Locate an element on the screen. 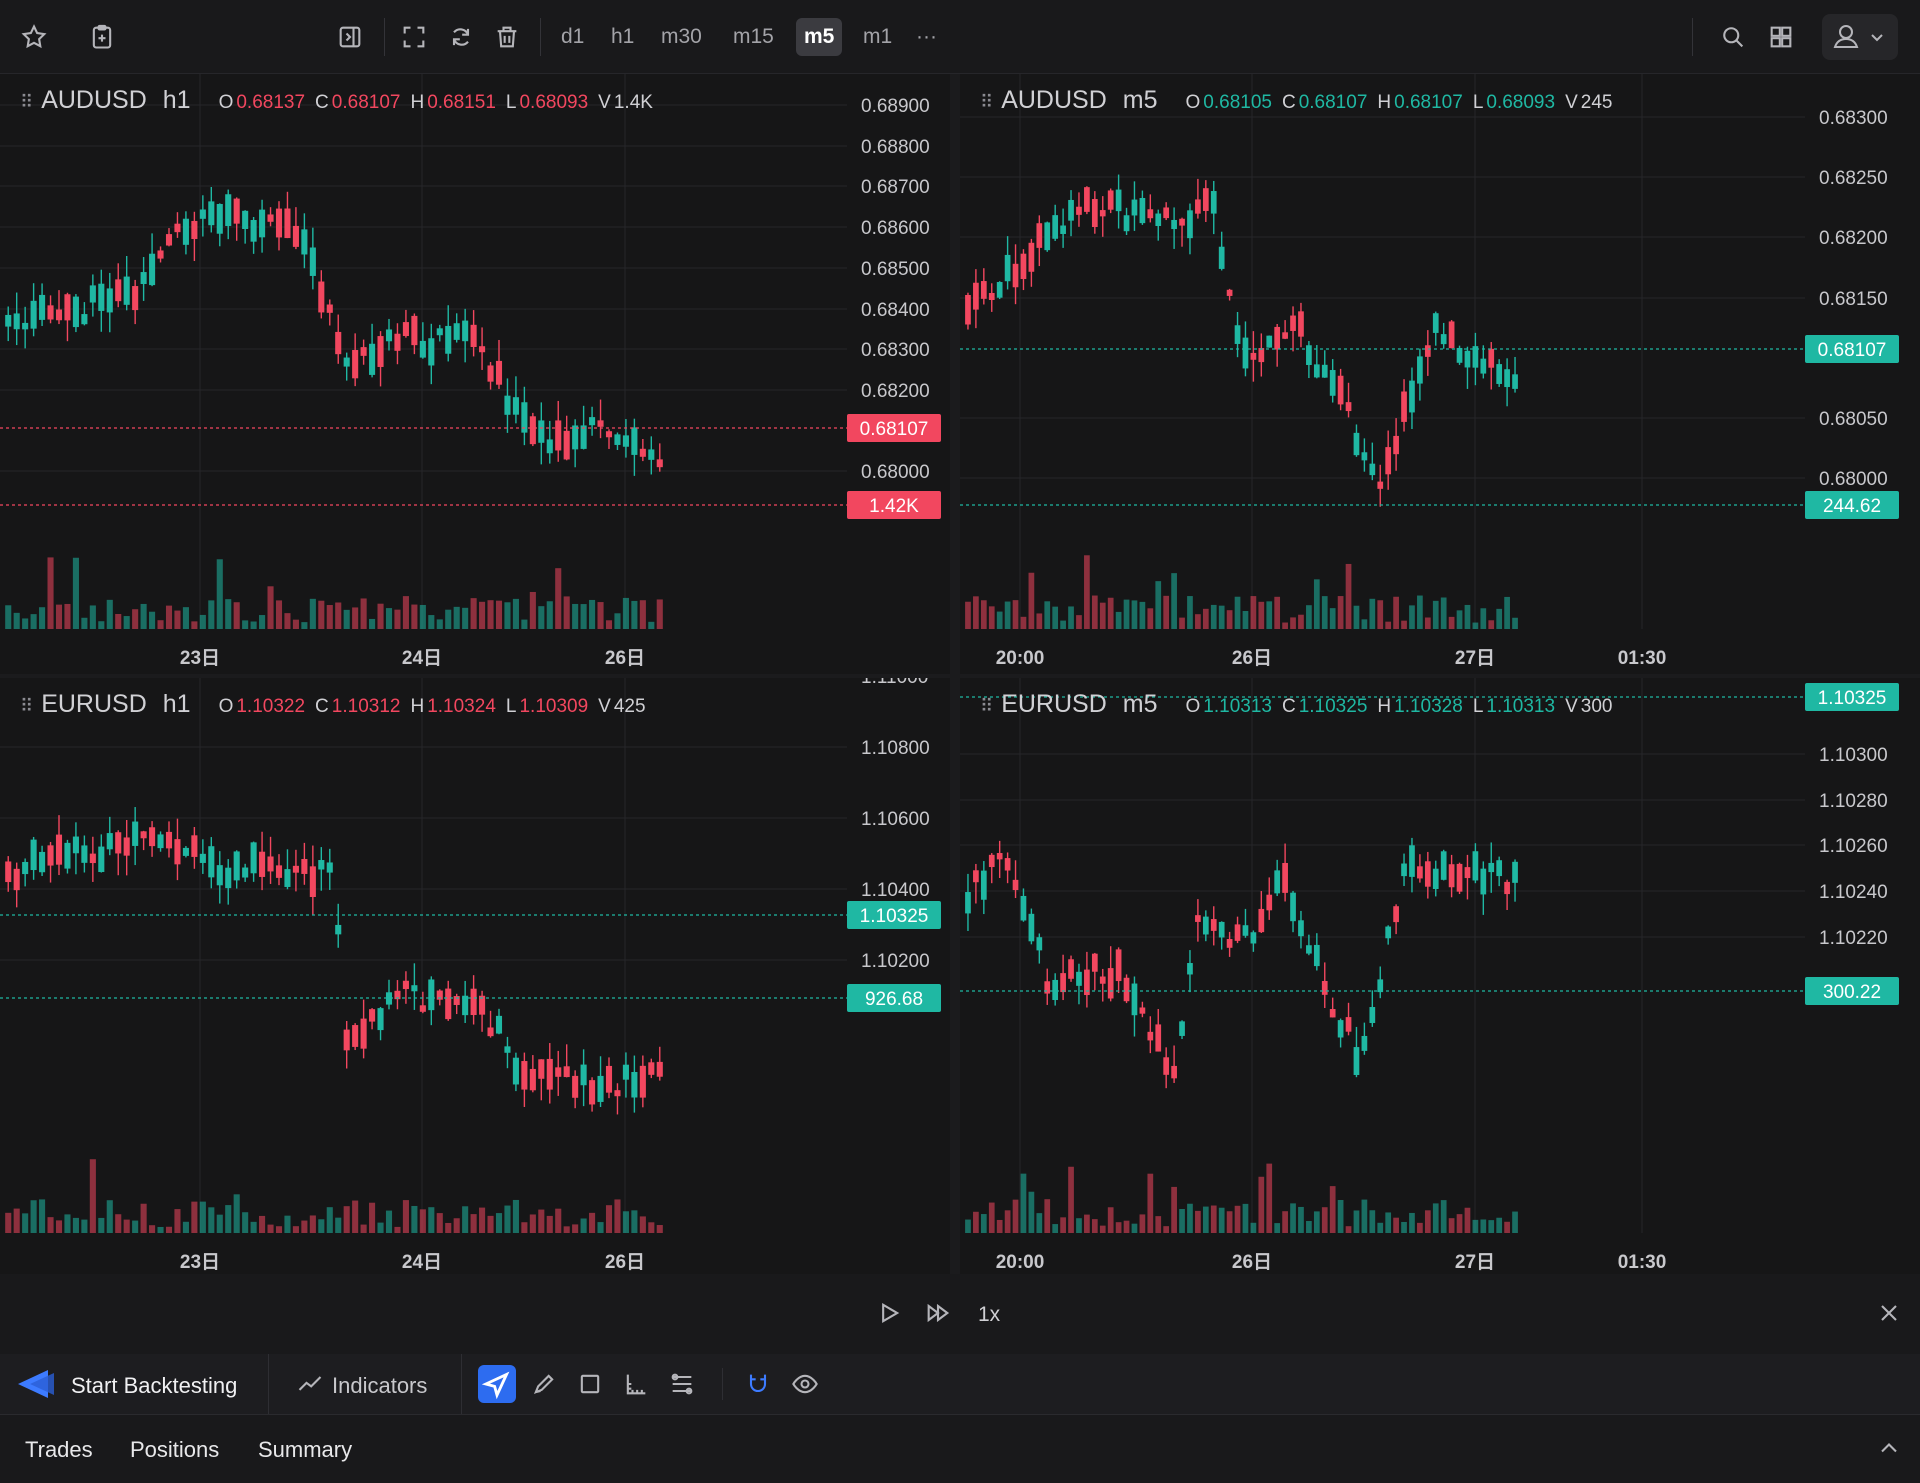  trash-icon is located at coordinates (507, 37).